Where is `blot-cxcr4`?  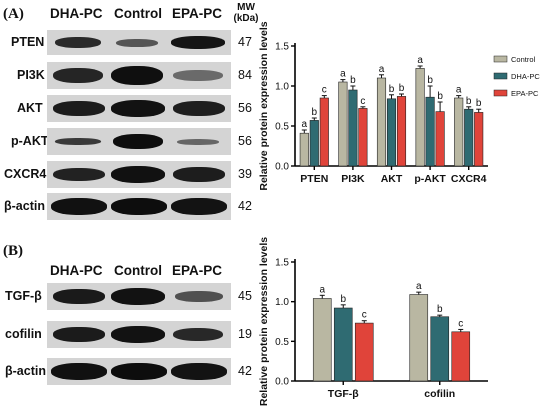
blot-cxcr4 is located at coordinates (139, 174).